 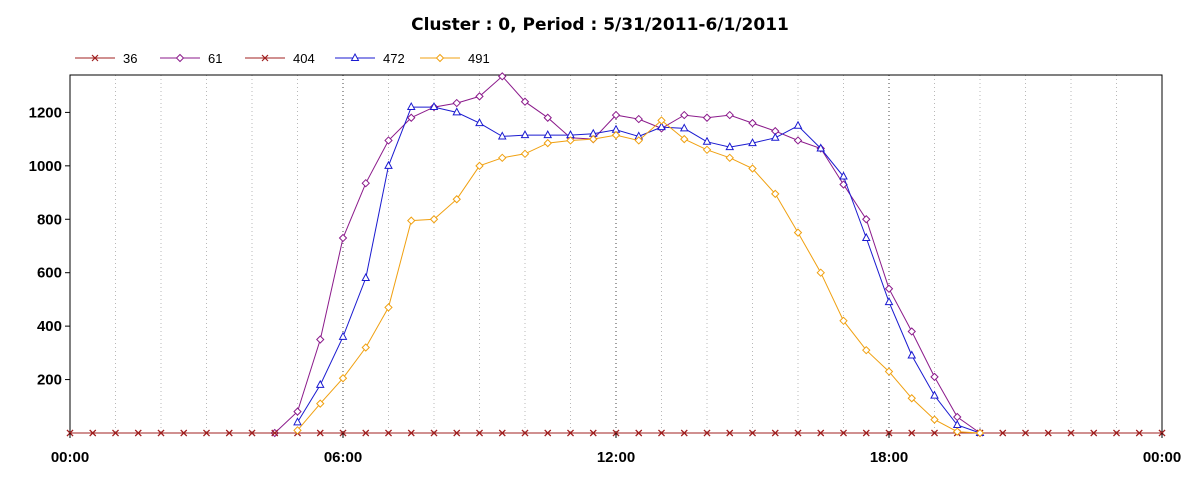 What do you see at coordinates (70, 457) in the screenshot?
I see `x-tick-label: 00:00` at bounding box center [70, 457].